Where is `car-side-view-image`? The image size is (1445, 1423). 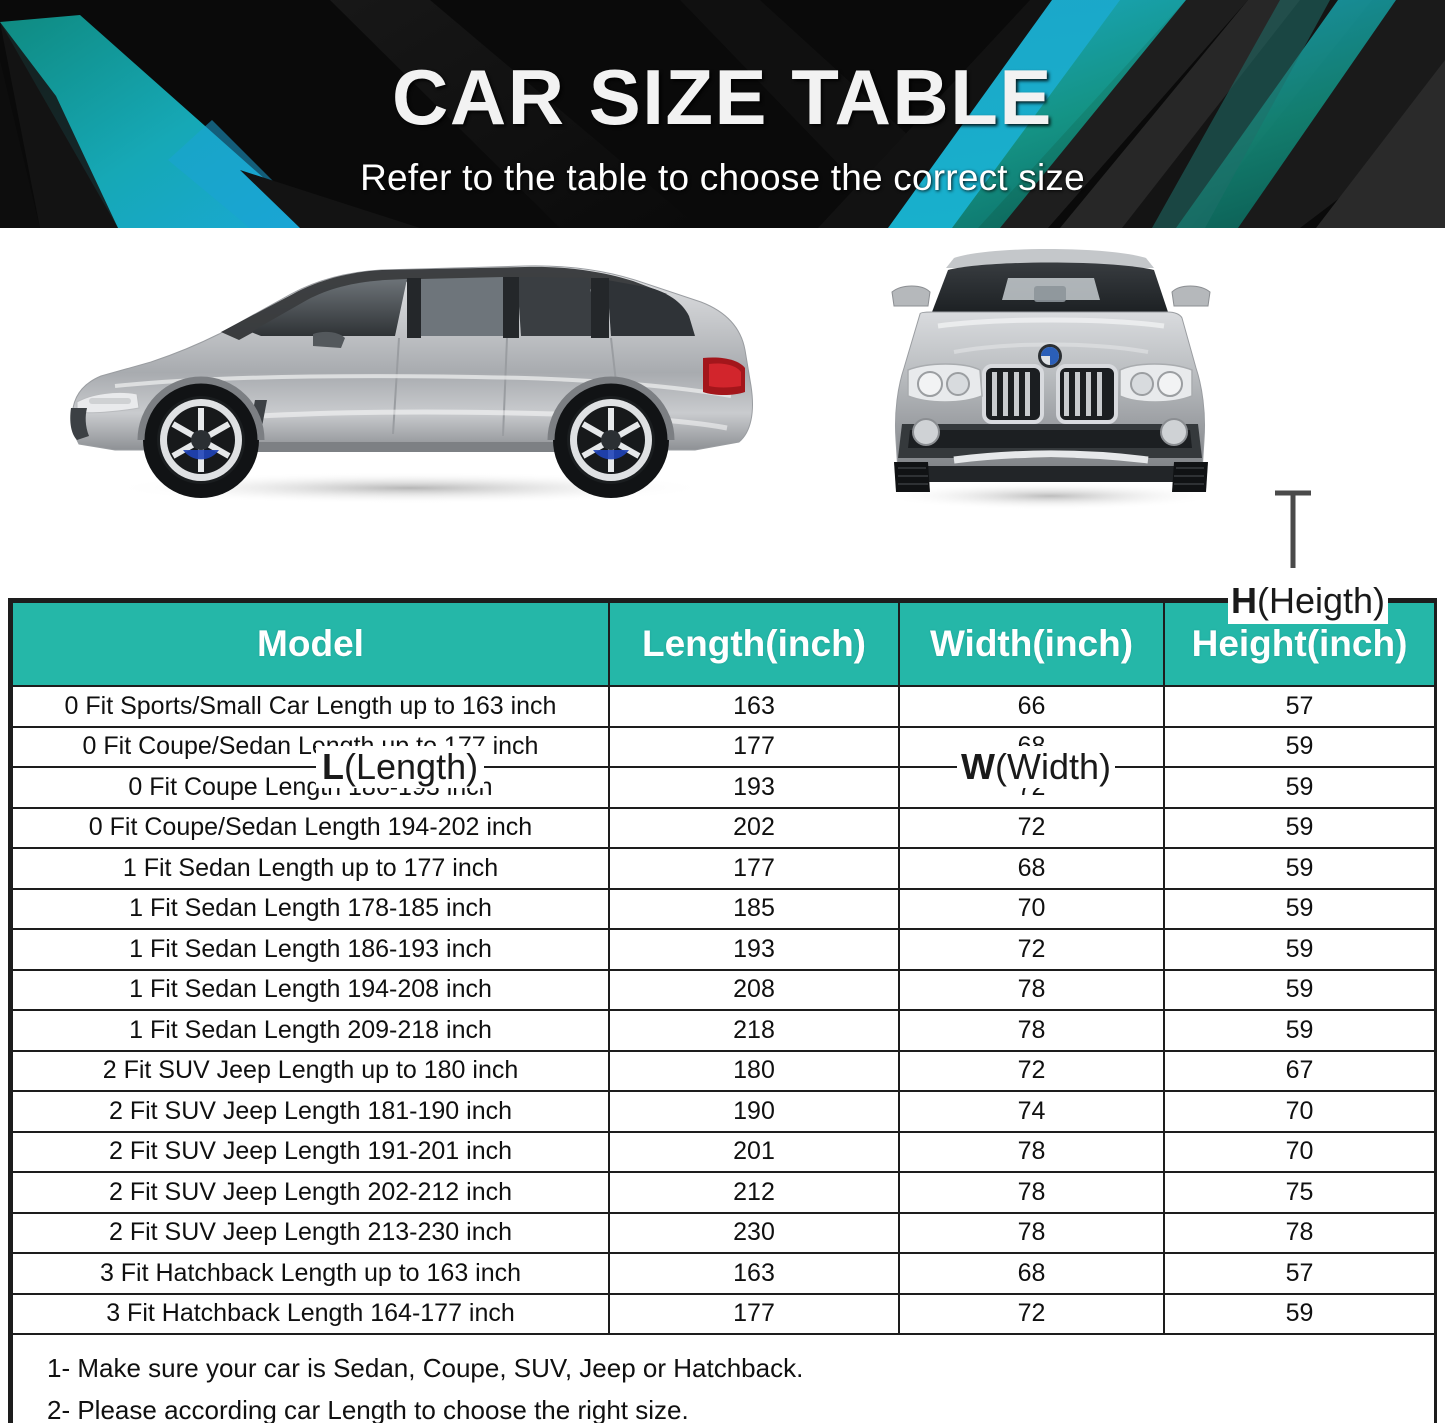
car-side-view-image is located at coordinates (411, 384).